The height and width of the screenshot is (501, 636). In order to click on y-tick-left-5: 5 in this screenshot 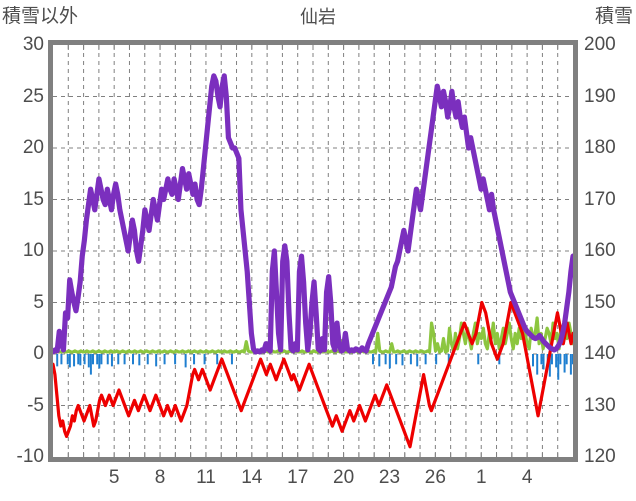, I will do `click(38, 302)`.